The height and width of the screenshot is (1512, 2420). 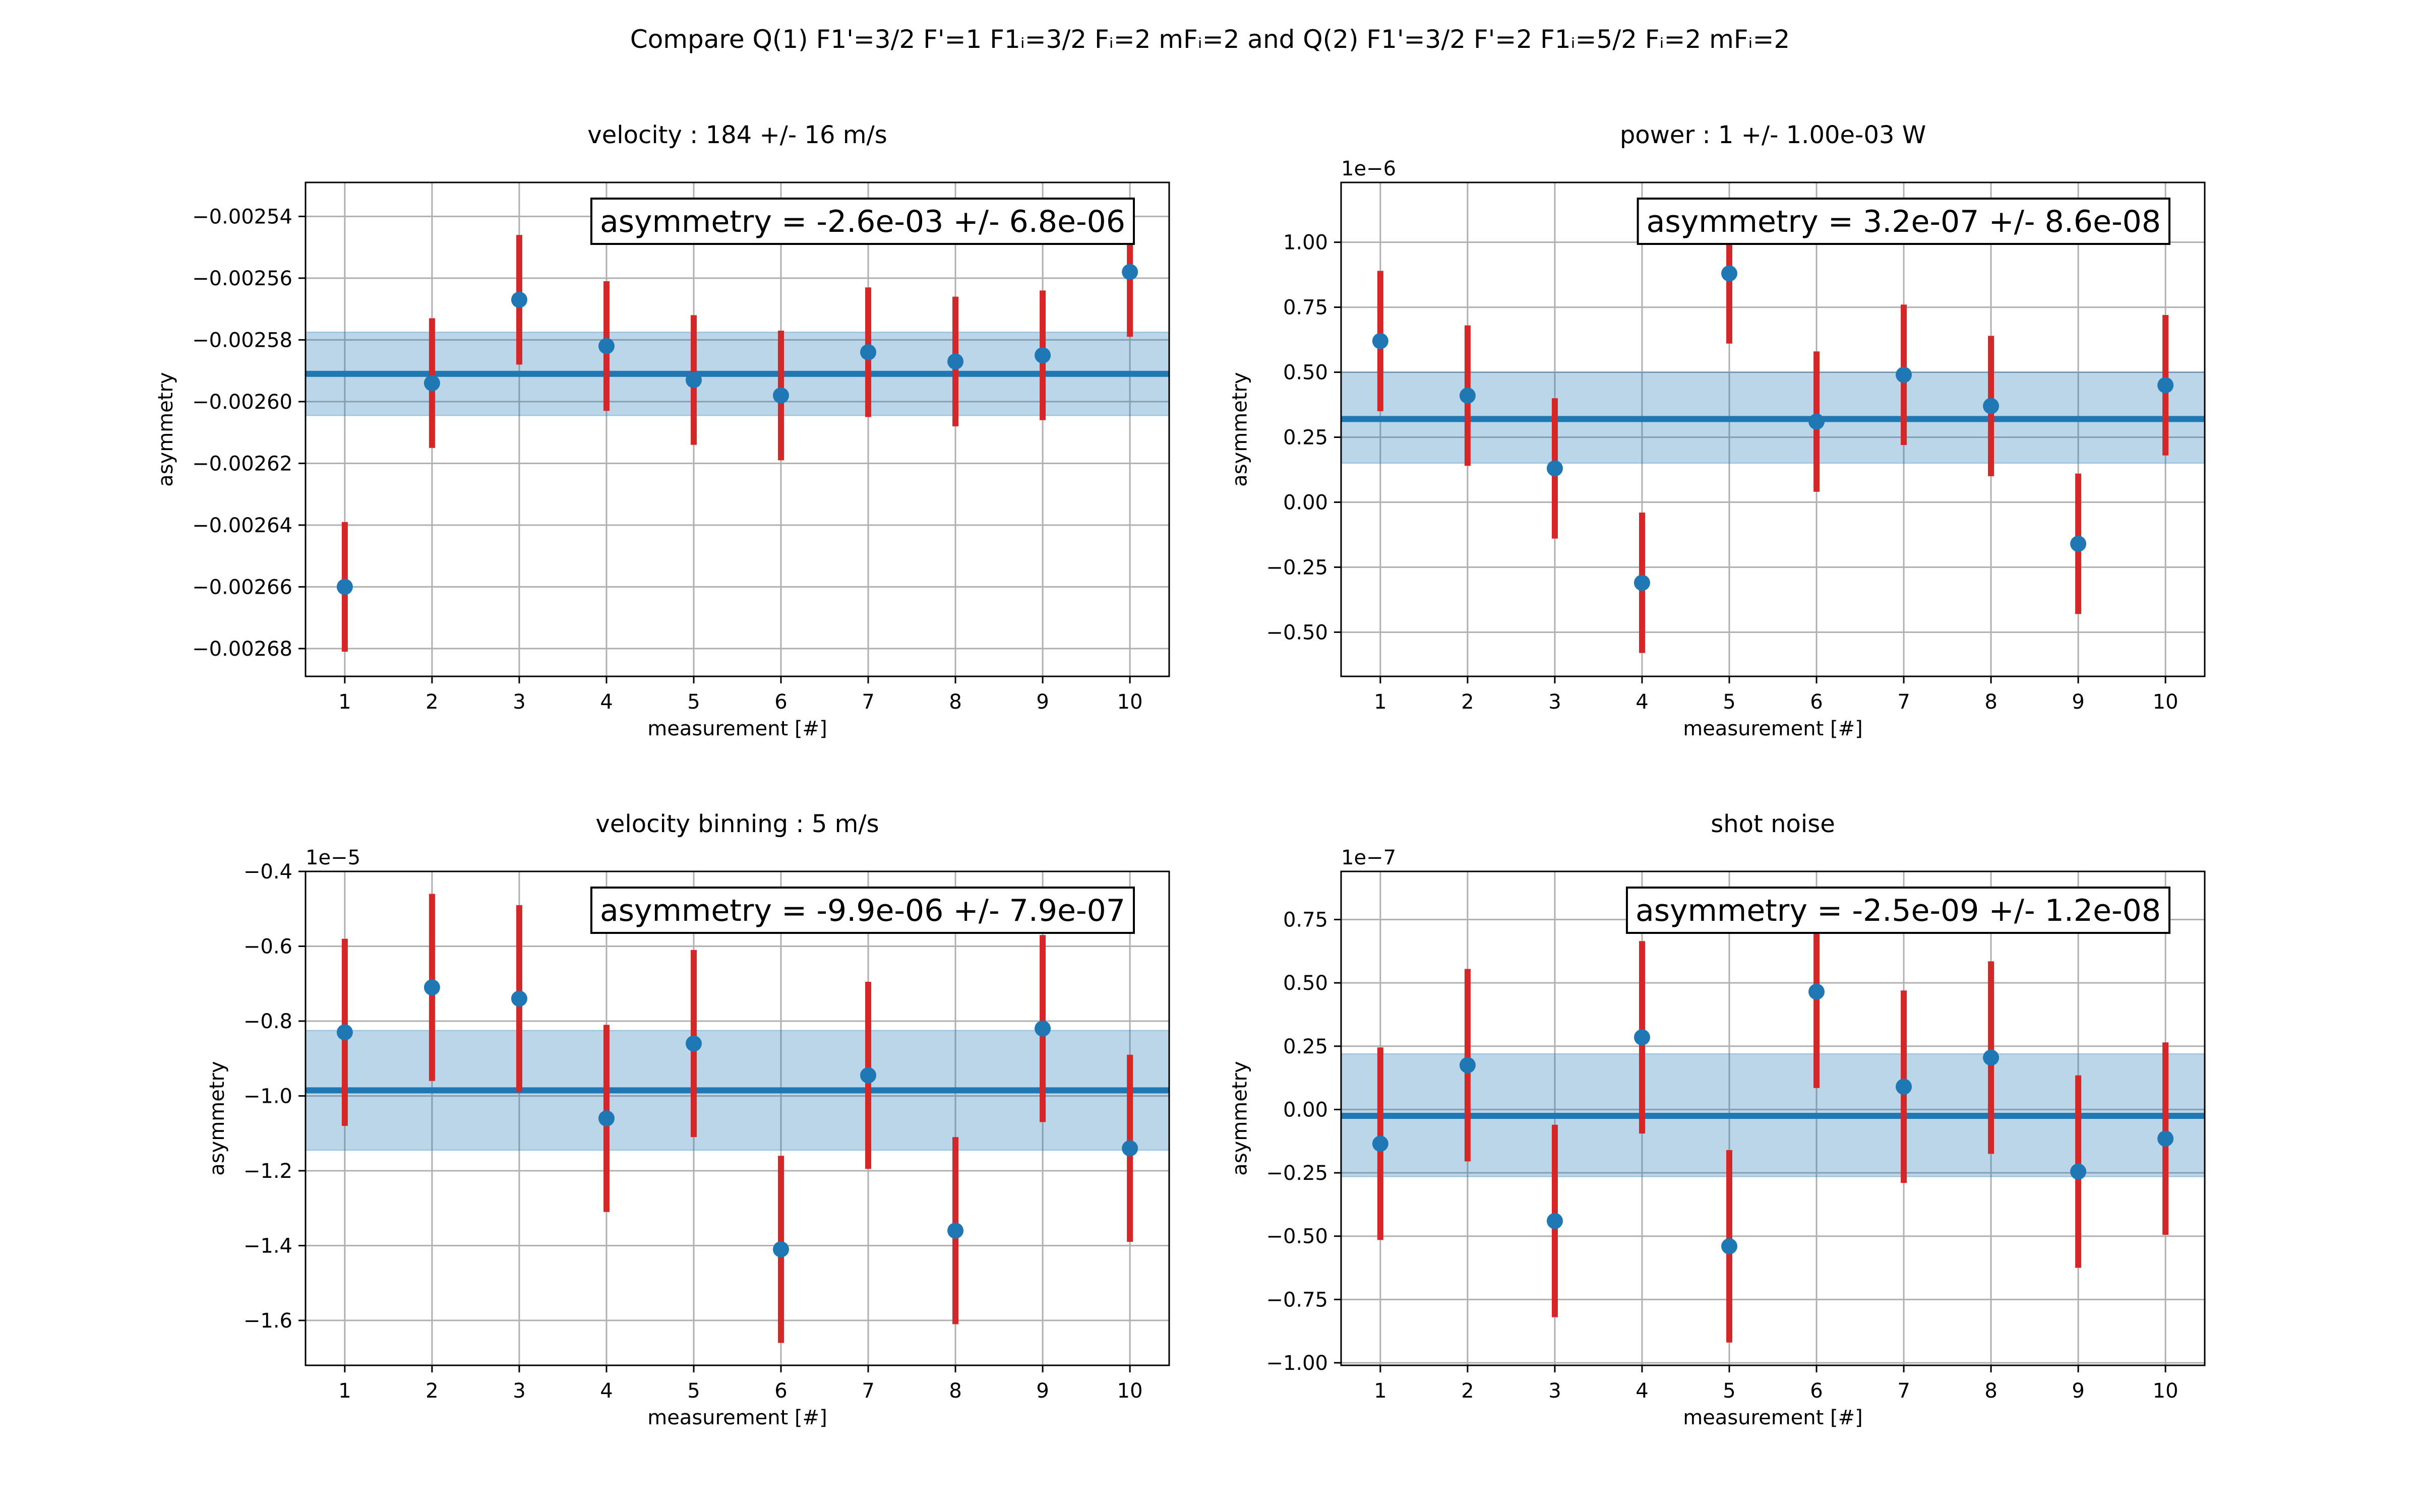 I want to click on y-tick-label: −0.00262, so click(x=242, y=464).